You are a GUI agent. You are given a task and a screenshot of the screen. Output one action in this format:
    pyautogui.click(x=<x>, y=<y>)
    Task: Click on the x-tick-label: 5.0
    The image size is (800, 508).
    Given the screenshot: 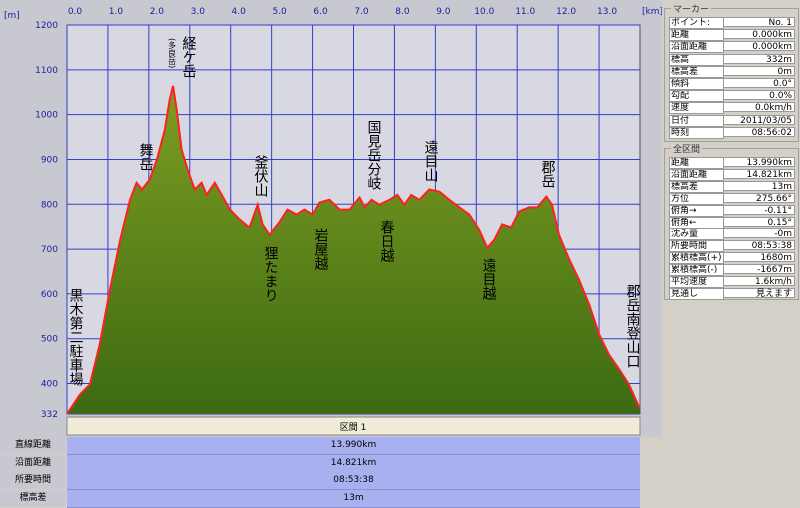 What is the action you would take?
    pyautogui.click(x=279, y=12)
    